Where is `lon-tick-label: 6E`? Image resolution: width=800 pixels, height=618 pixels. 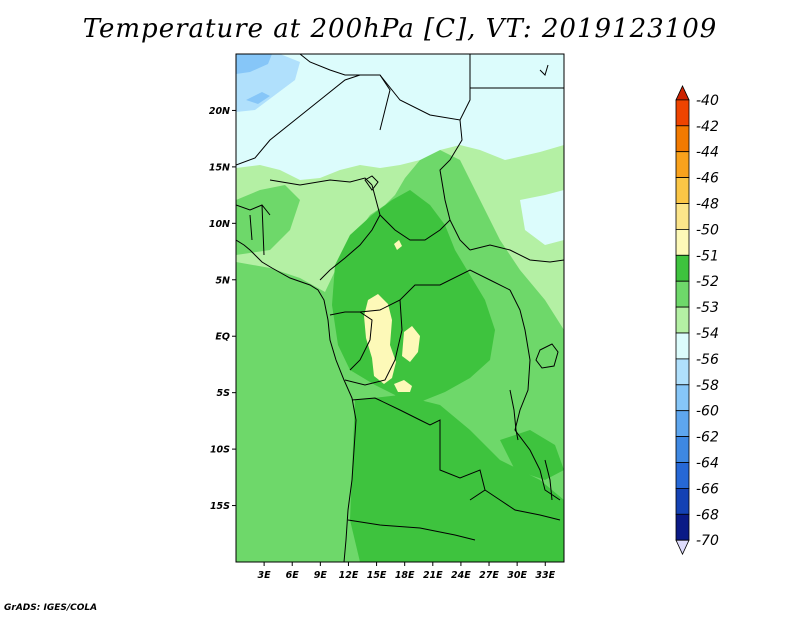 lon-tick-label: 6E is located at coordinates (293, 575).